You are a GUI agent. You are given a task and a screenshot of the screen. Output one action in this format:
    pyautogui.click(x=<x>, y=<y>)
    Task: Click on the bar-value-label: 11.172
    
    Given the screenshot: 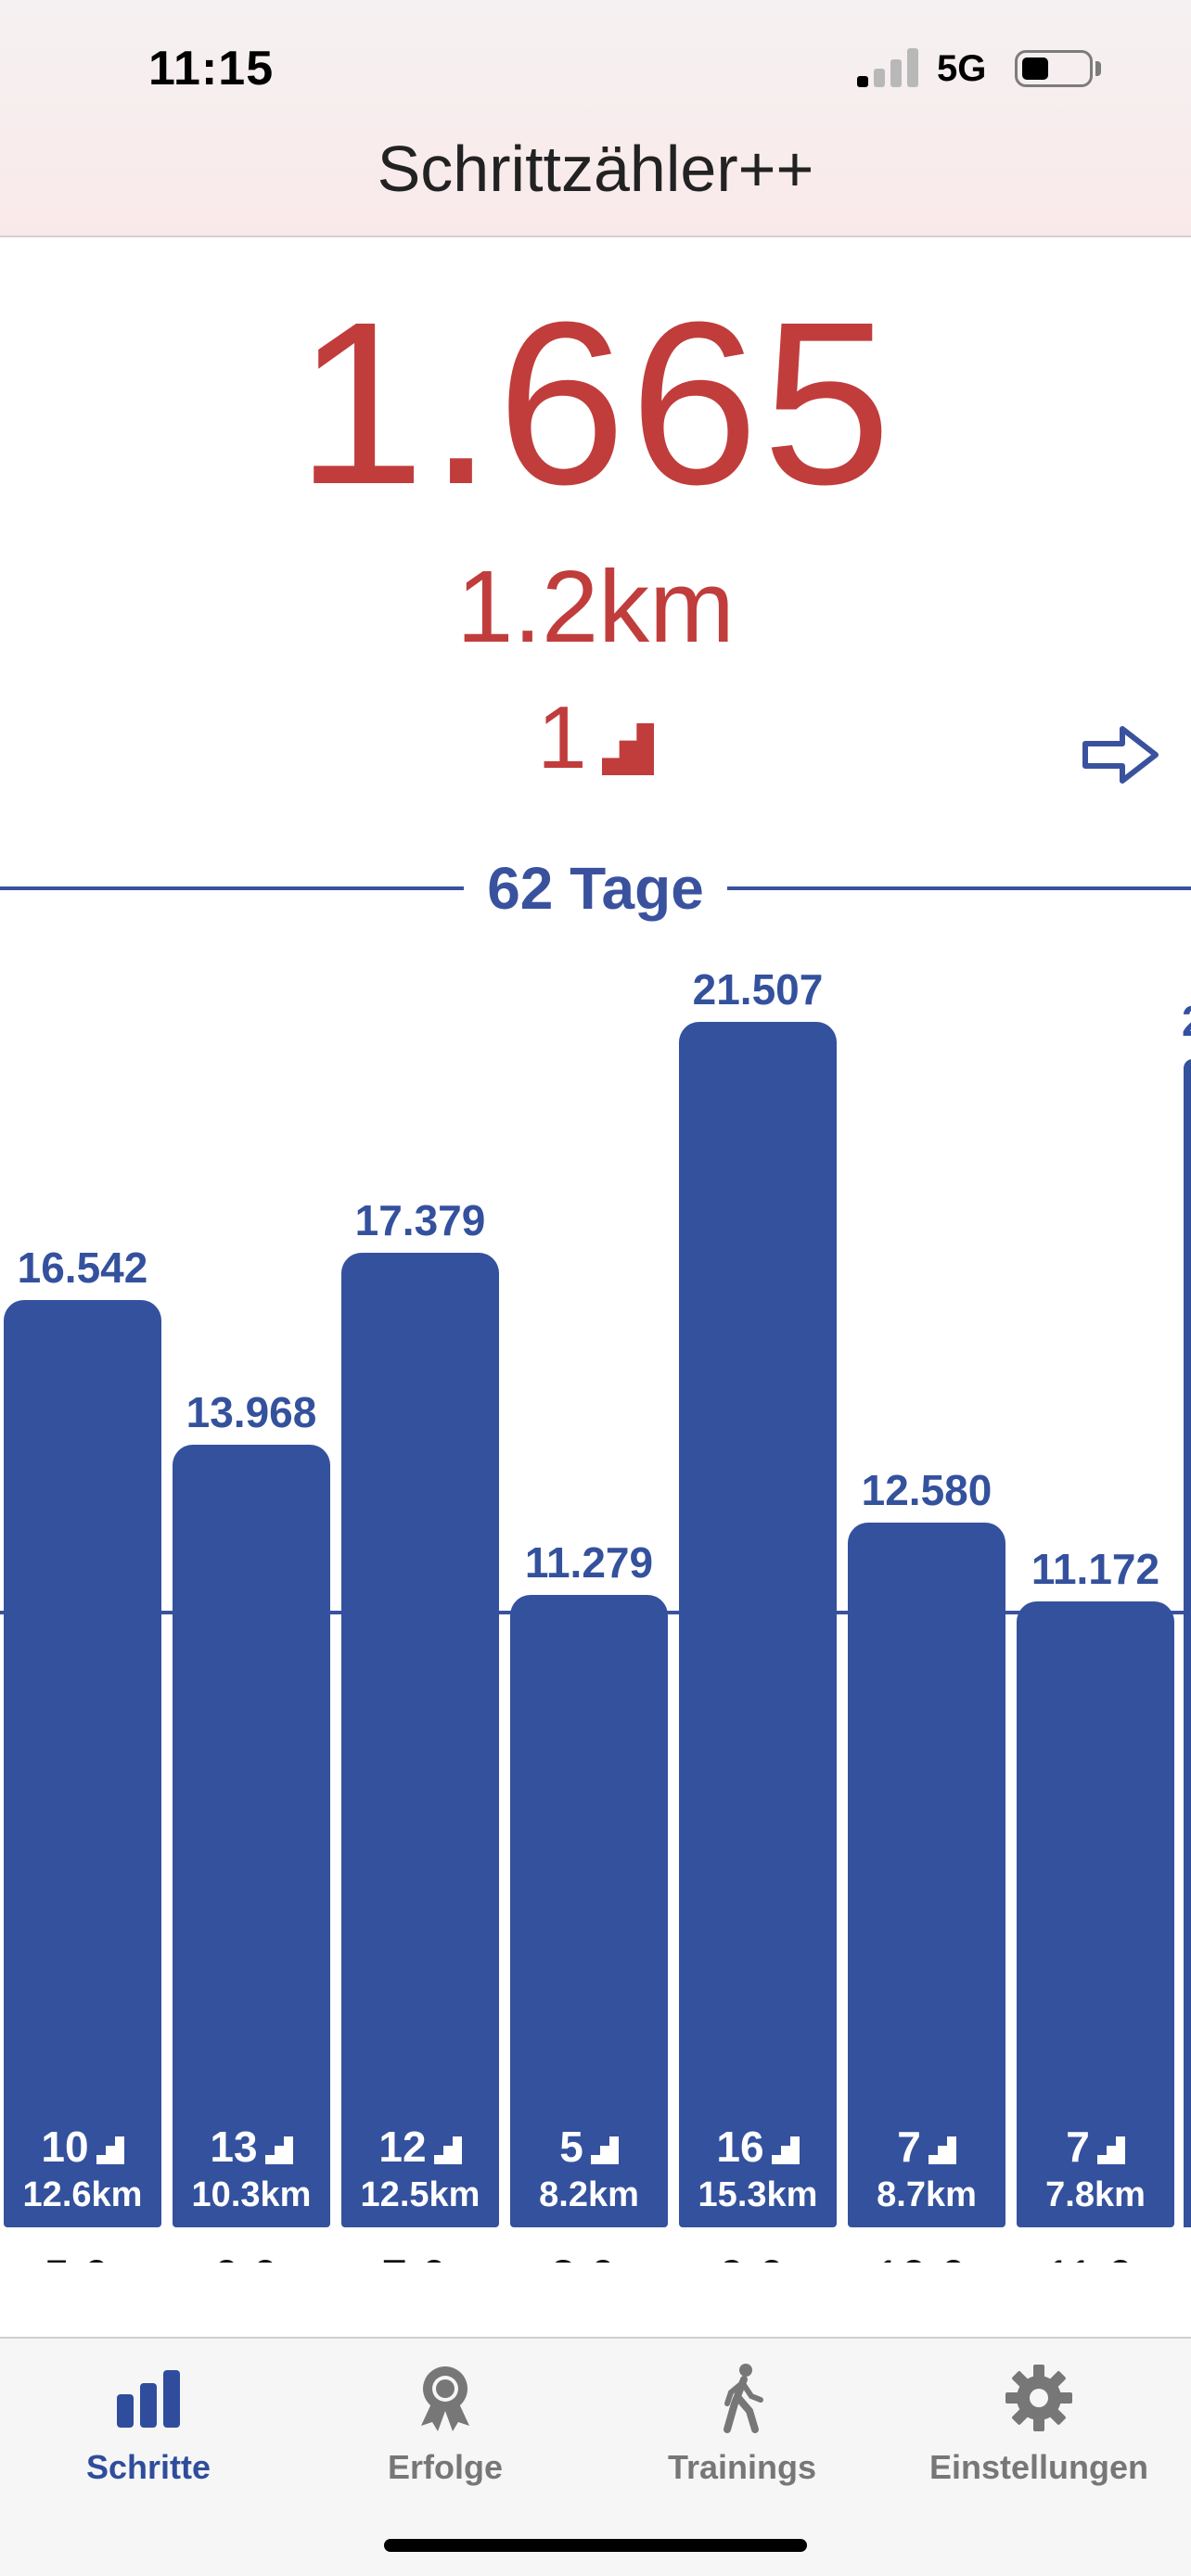 What is the action you would take?
    pyautogui.click(x=1095, y=1568)
    